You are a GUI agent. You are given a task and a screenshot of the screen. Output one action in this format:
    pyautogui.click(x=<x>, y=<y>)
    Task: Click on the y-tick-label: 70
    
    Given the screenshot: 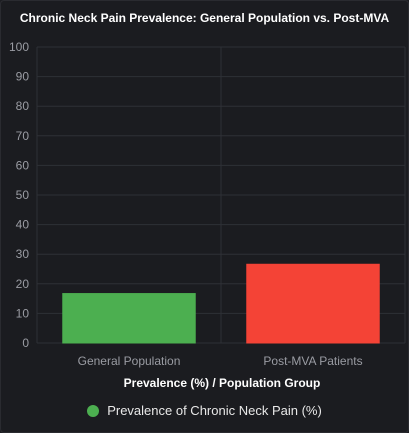 What is the action you would take?
    pyautogui.click(x=23, y=136)
    